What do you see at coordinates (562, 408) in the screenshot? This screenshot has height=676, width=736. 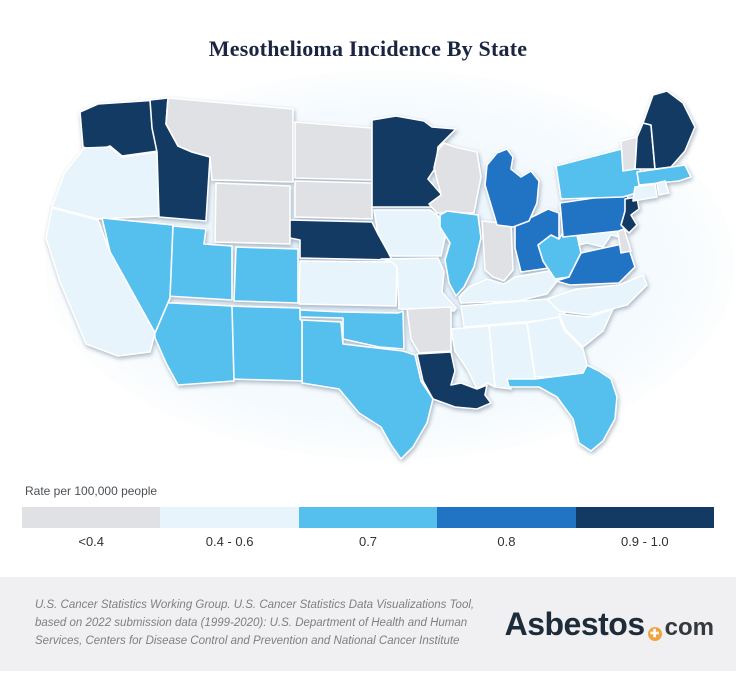 I see `state-fl` at bounding box center [562, 408].